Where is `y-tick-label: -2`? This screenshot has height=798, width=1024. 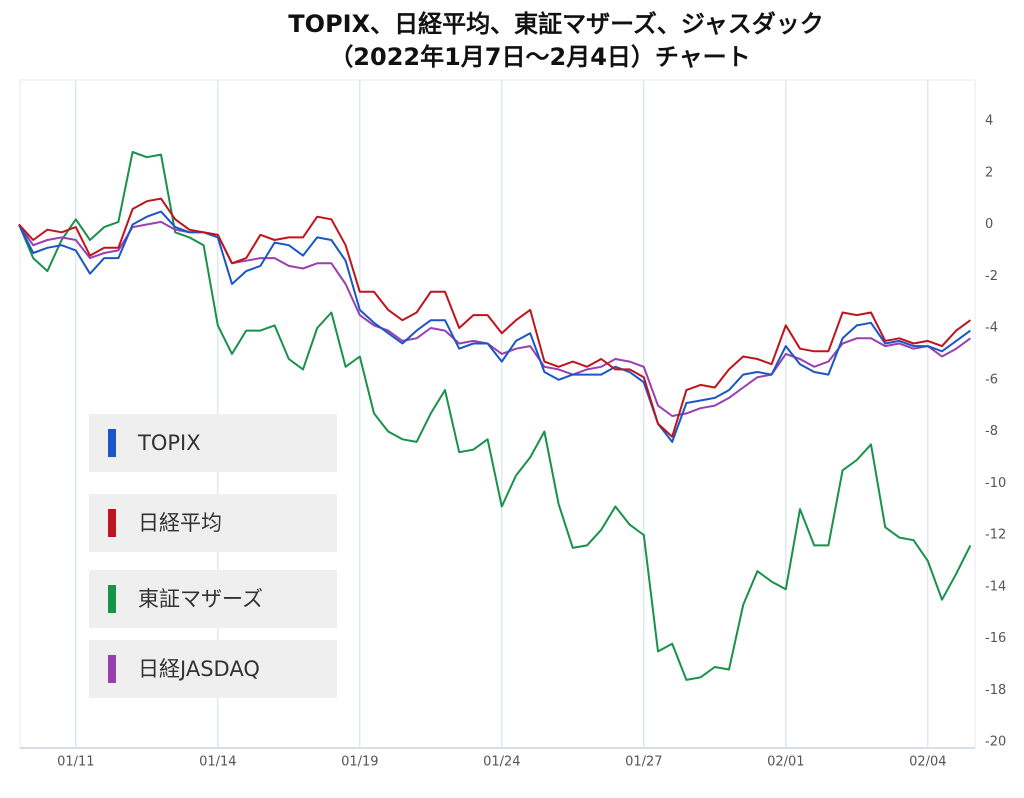 y-tick-label: -2 is located at coordinates (991, 276).